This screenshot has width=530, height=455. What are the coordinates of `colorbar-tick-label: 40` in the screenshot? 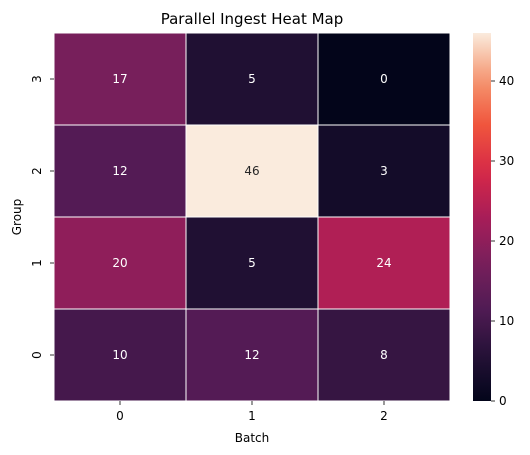 It's located at (506, 81).